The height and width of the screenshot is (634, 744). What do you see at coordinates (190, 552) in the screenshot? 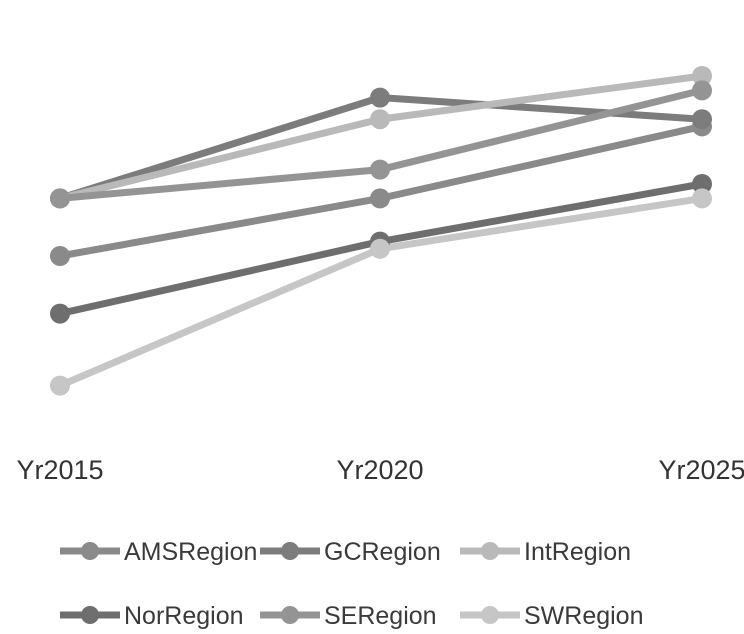
I see `legend-label: AMSRegion` at bounding box center [190, 552].